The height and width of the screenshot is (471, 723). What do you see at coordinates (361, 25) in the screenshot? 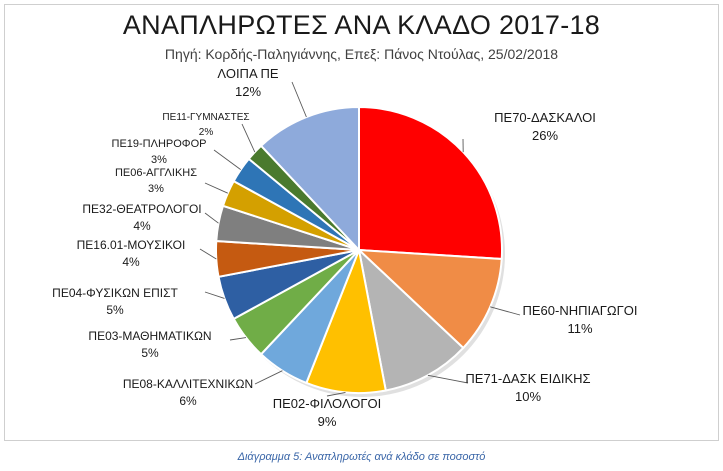
I see `chart-title: ΑΝΑΠΛΗΡΩΤΕΣ ΑΝΑ ΚΛΑΔΟ 2017-18` at bounding box center [361, 25].